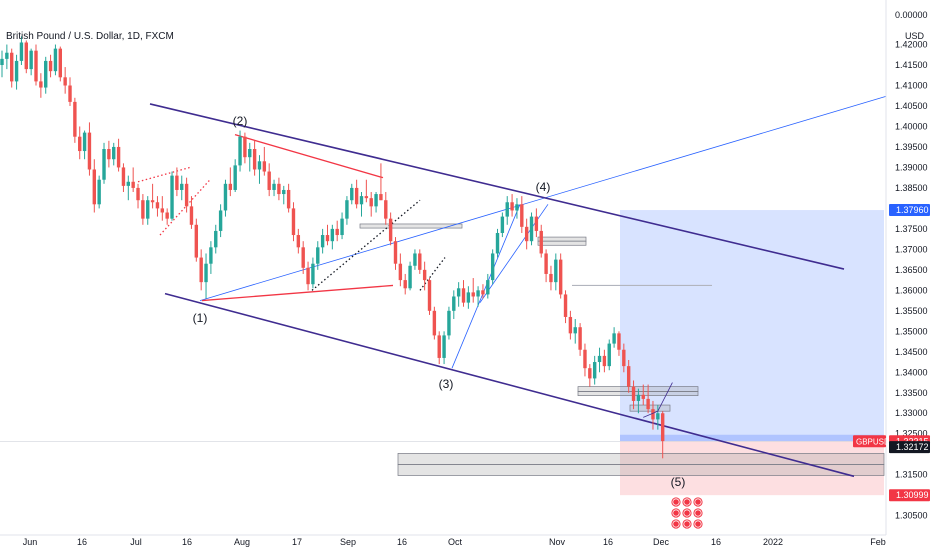 The image size is (932, 550). Describe the element at coordinates (873, 441) in the screenshot. I see `symbol-badge-label: GBPUSD` at that location.